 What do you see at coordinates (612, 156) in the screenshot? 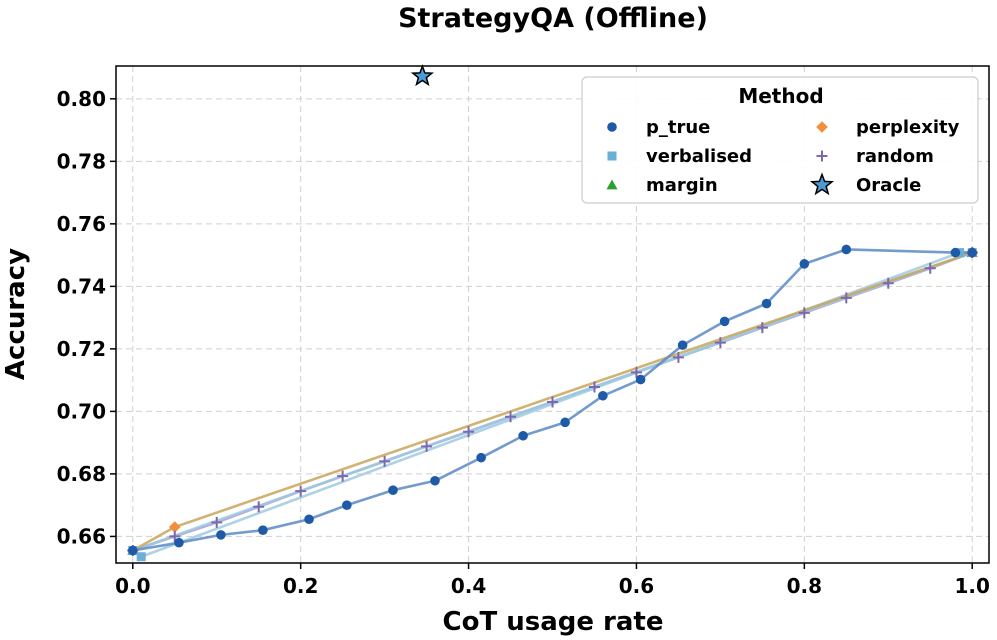
I see `legend-marker-verbalised` at bounding box center [612, 156].